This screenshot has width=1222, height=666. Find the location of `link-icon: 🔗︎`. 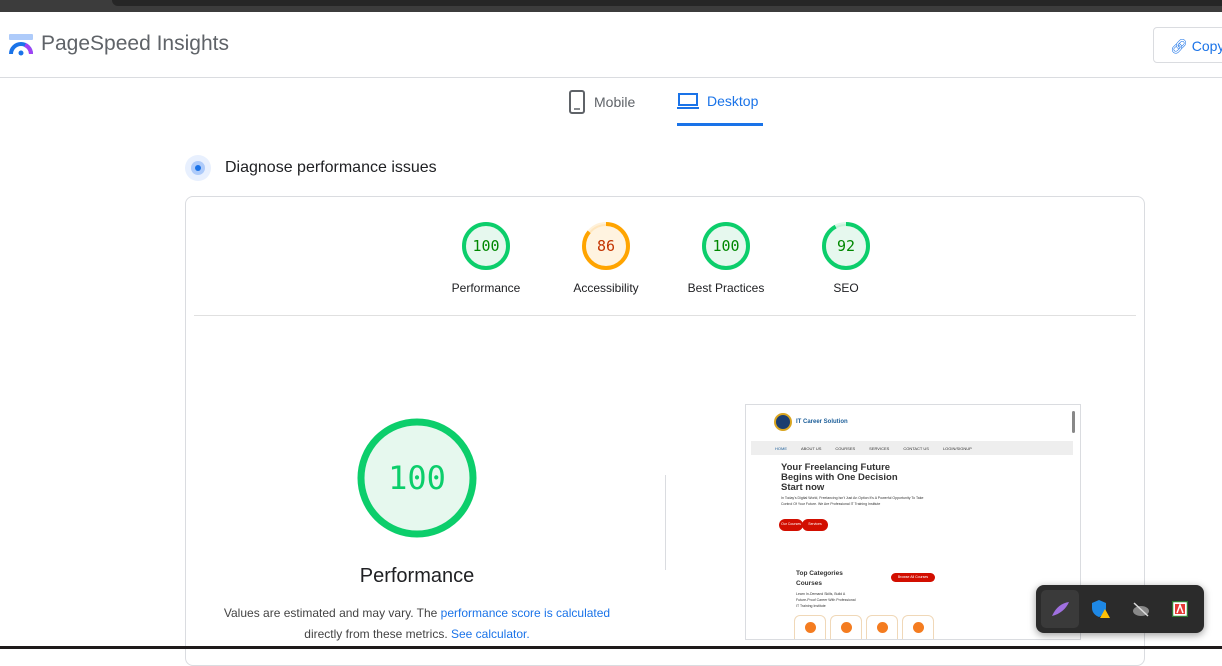

link-icon: 🔗︎ is located at coordinates (1179, 46).